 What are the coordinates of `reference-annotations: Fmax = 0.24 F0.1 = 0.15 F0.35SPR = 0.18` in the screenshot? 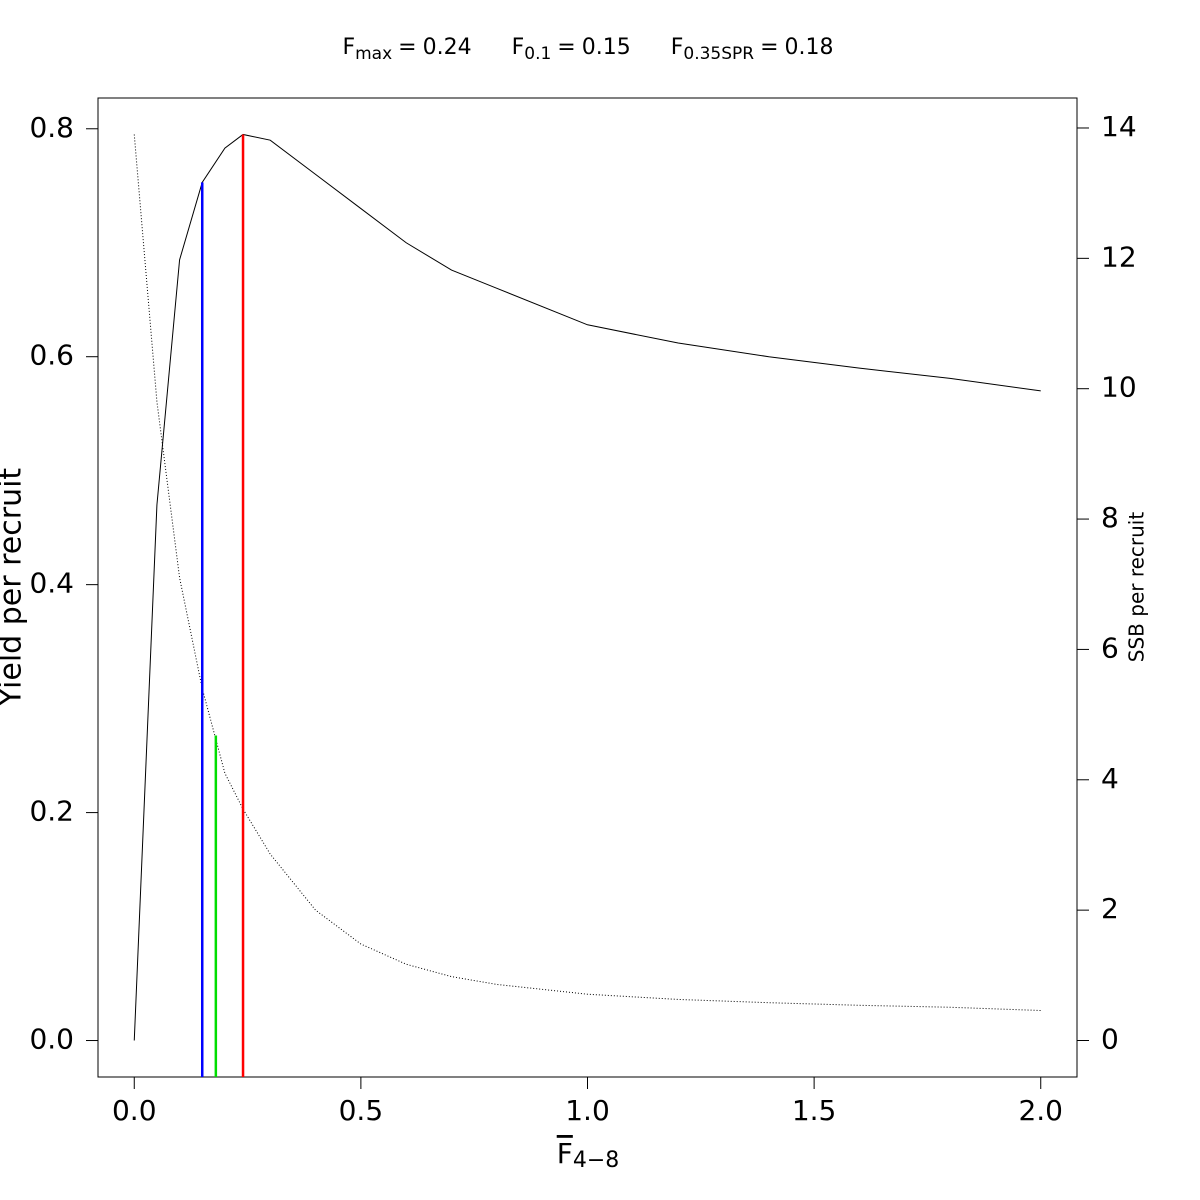 It's located at (587, 49).